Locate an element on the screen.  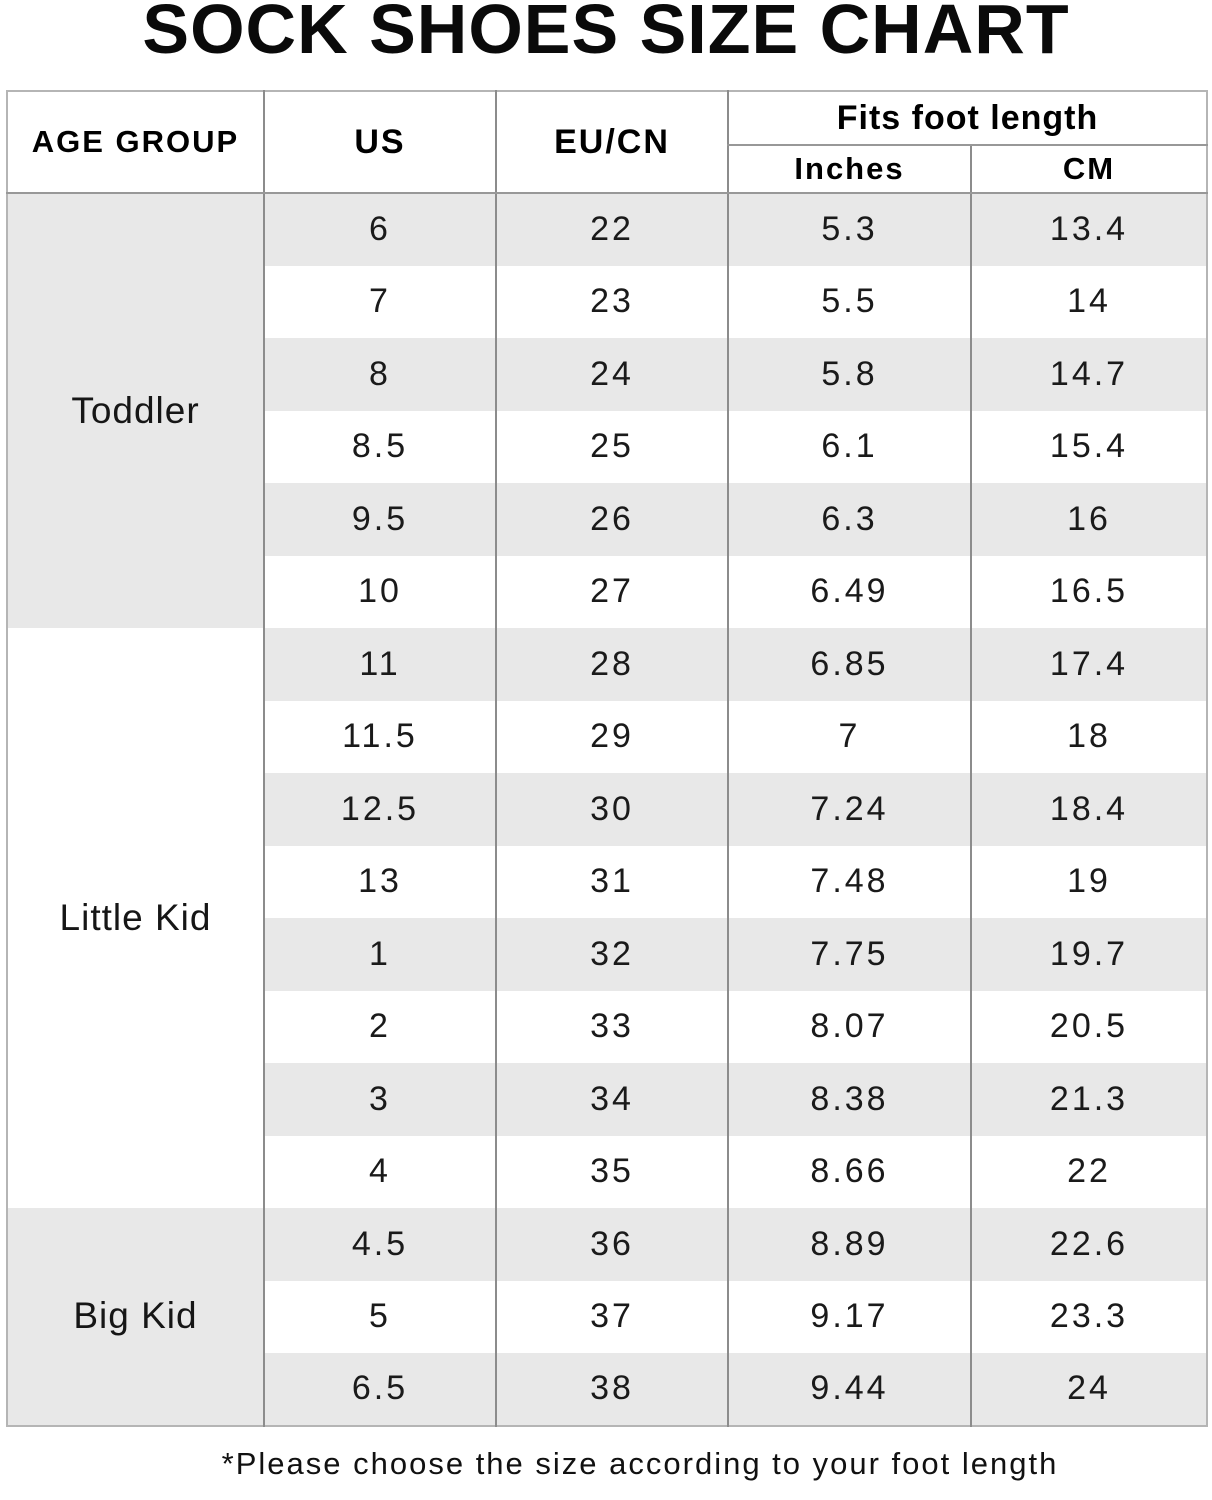
age-group-header: AGE GROUP is located at coordinates (135, 142).